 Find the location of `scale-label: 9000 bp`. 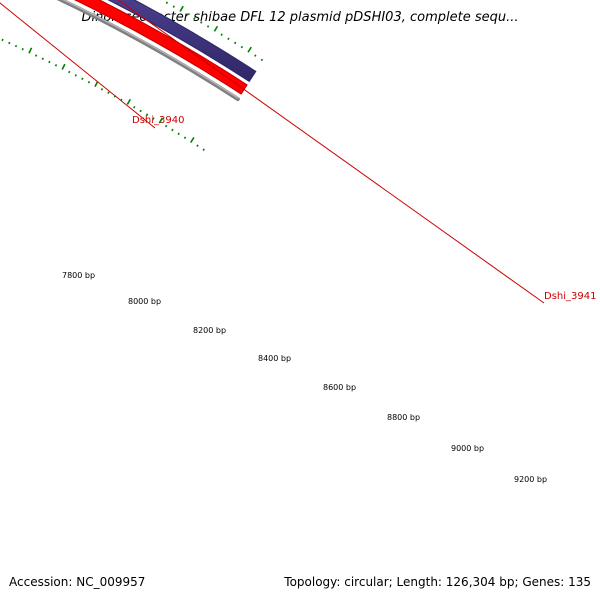

scale-label: 9000 bp is located at coordinates (467, 448).